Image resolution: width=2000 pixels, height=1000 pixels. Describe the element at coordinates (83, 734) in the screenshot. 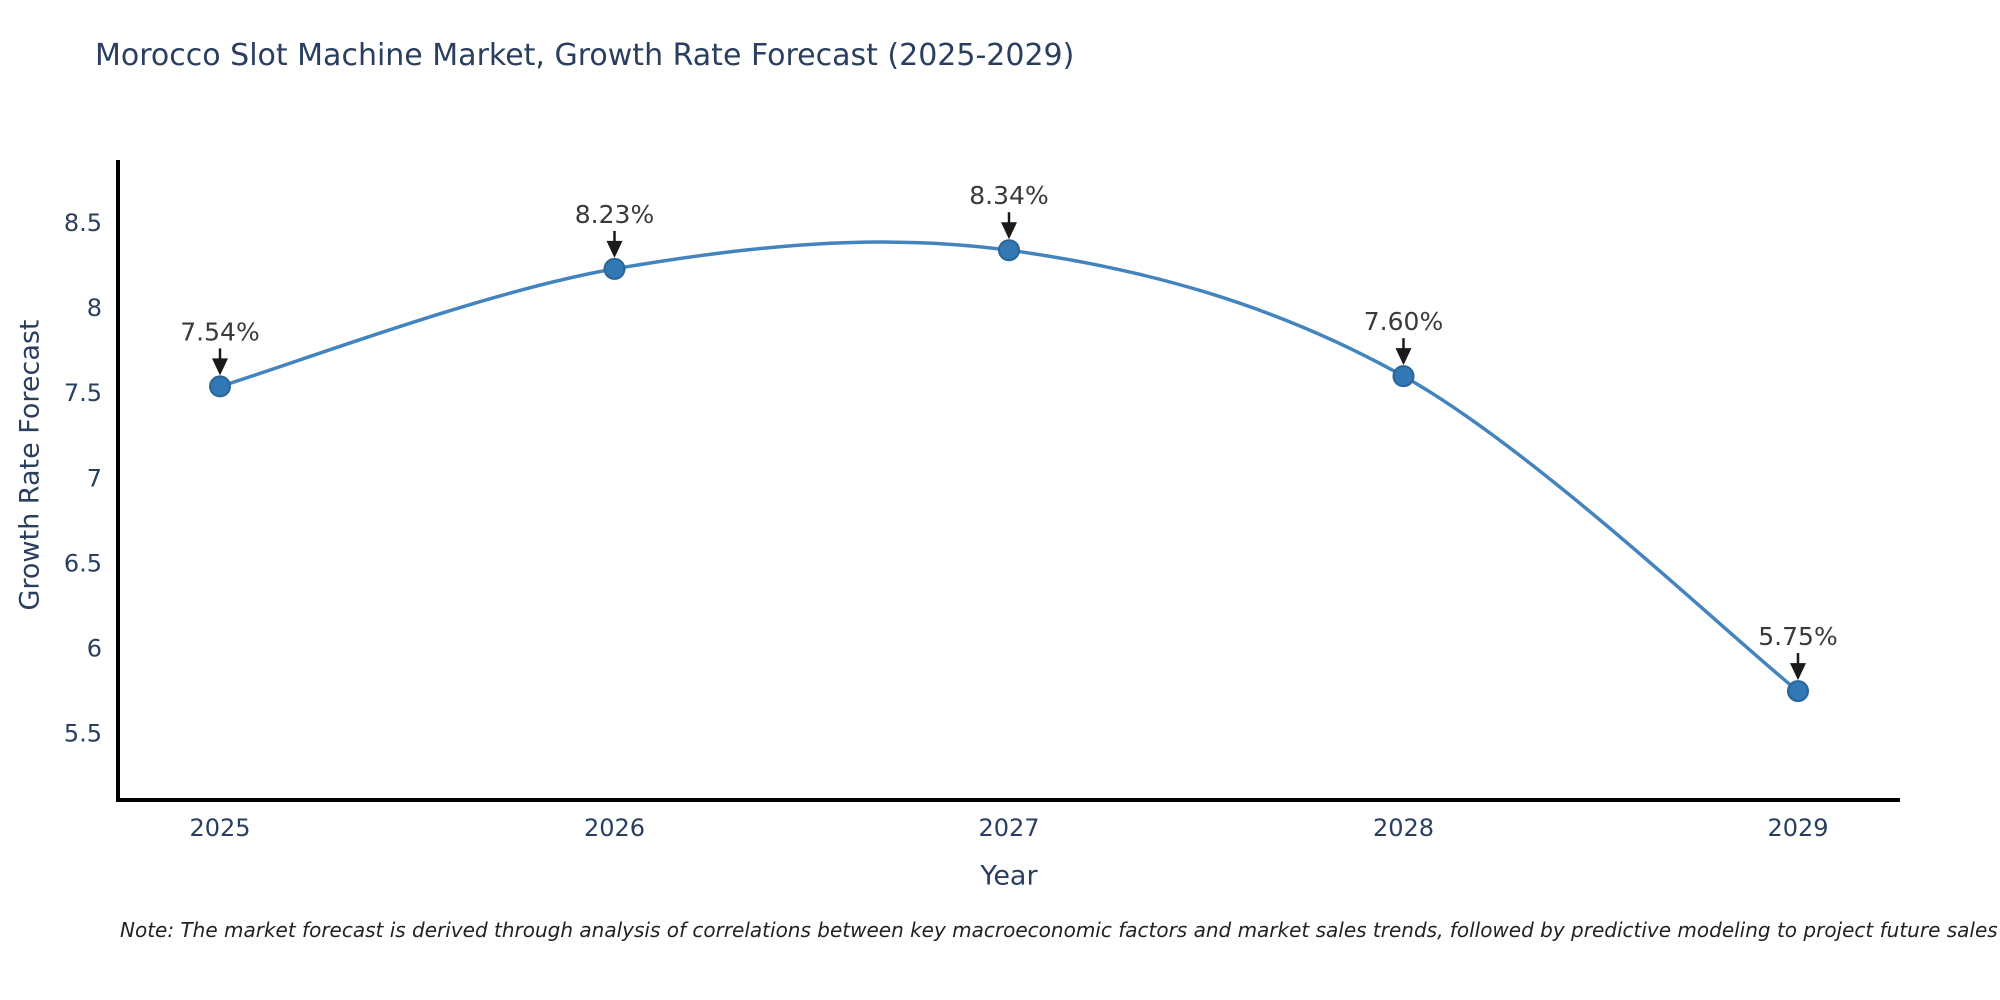

I see `y-tick-label: 5.5` at that location.